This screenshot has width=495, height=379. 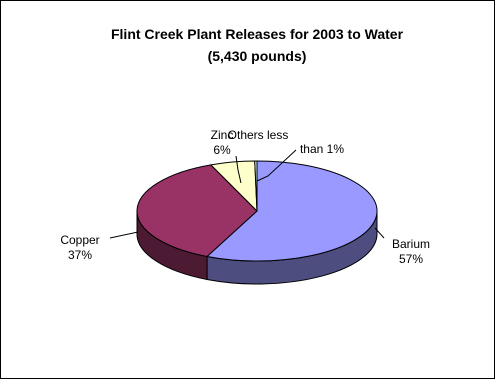 What do you see at coordinates (276, 165) in the screenshot?
I see `leader-line-others` at bounding box center [276, 165].